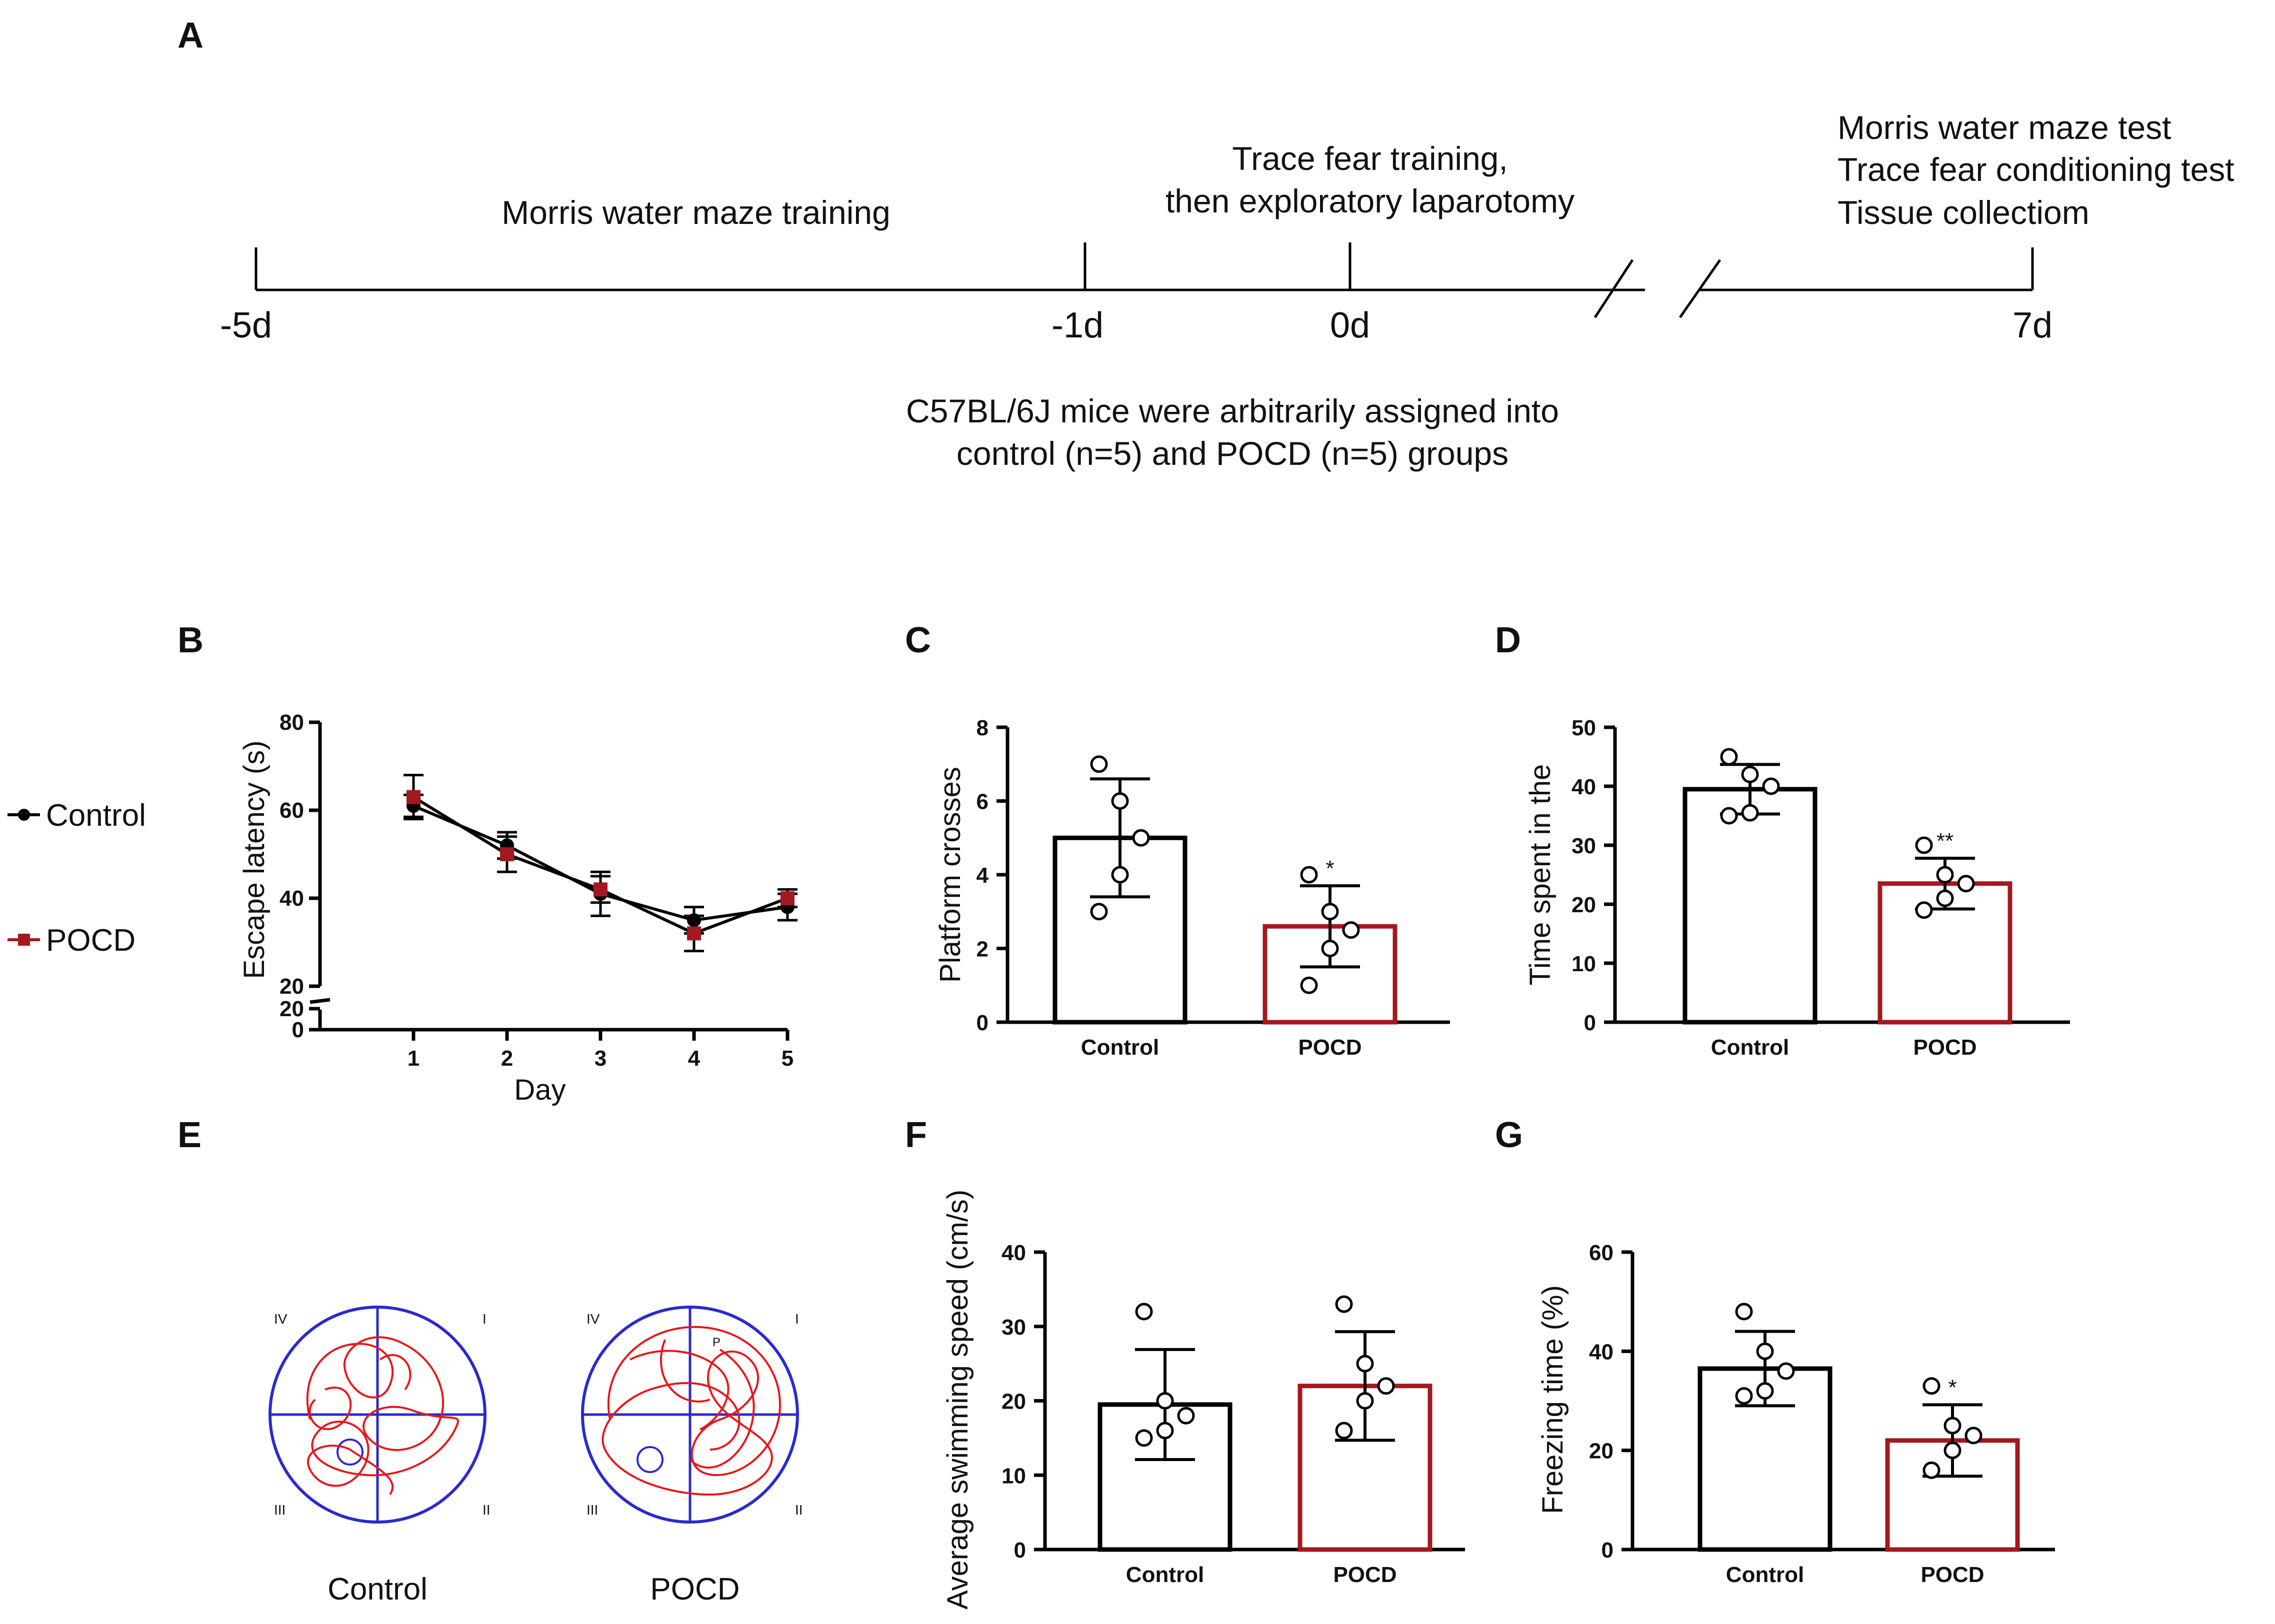 Image resolution: width=2275 pixels, height=1624 pixels. Describe the element at coordinates (1601, 1352) in the screenshot. I see `panel-g-ytick-label: 40` at that location.